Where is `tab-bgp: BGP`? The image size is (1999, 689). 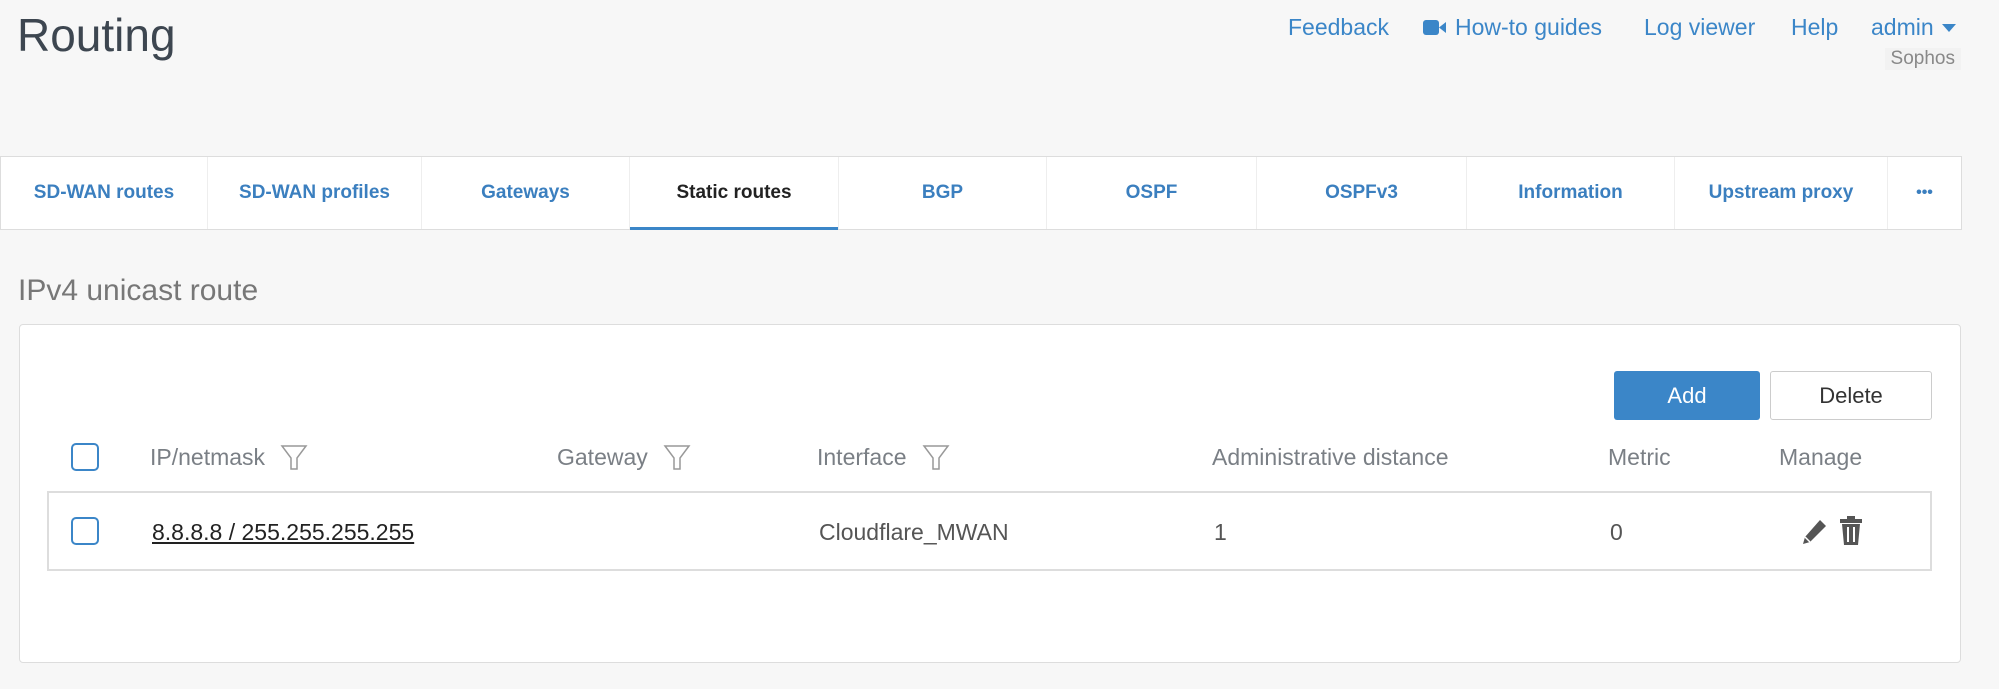
tab-bgp: BGP is located at coordinates (943, 193).